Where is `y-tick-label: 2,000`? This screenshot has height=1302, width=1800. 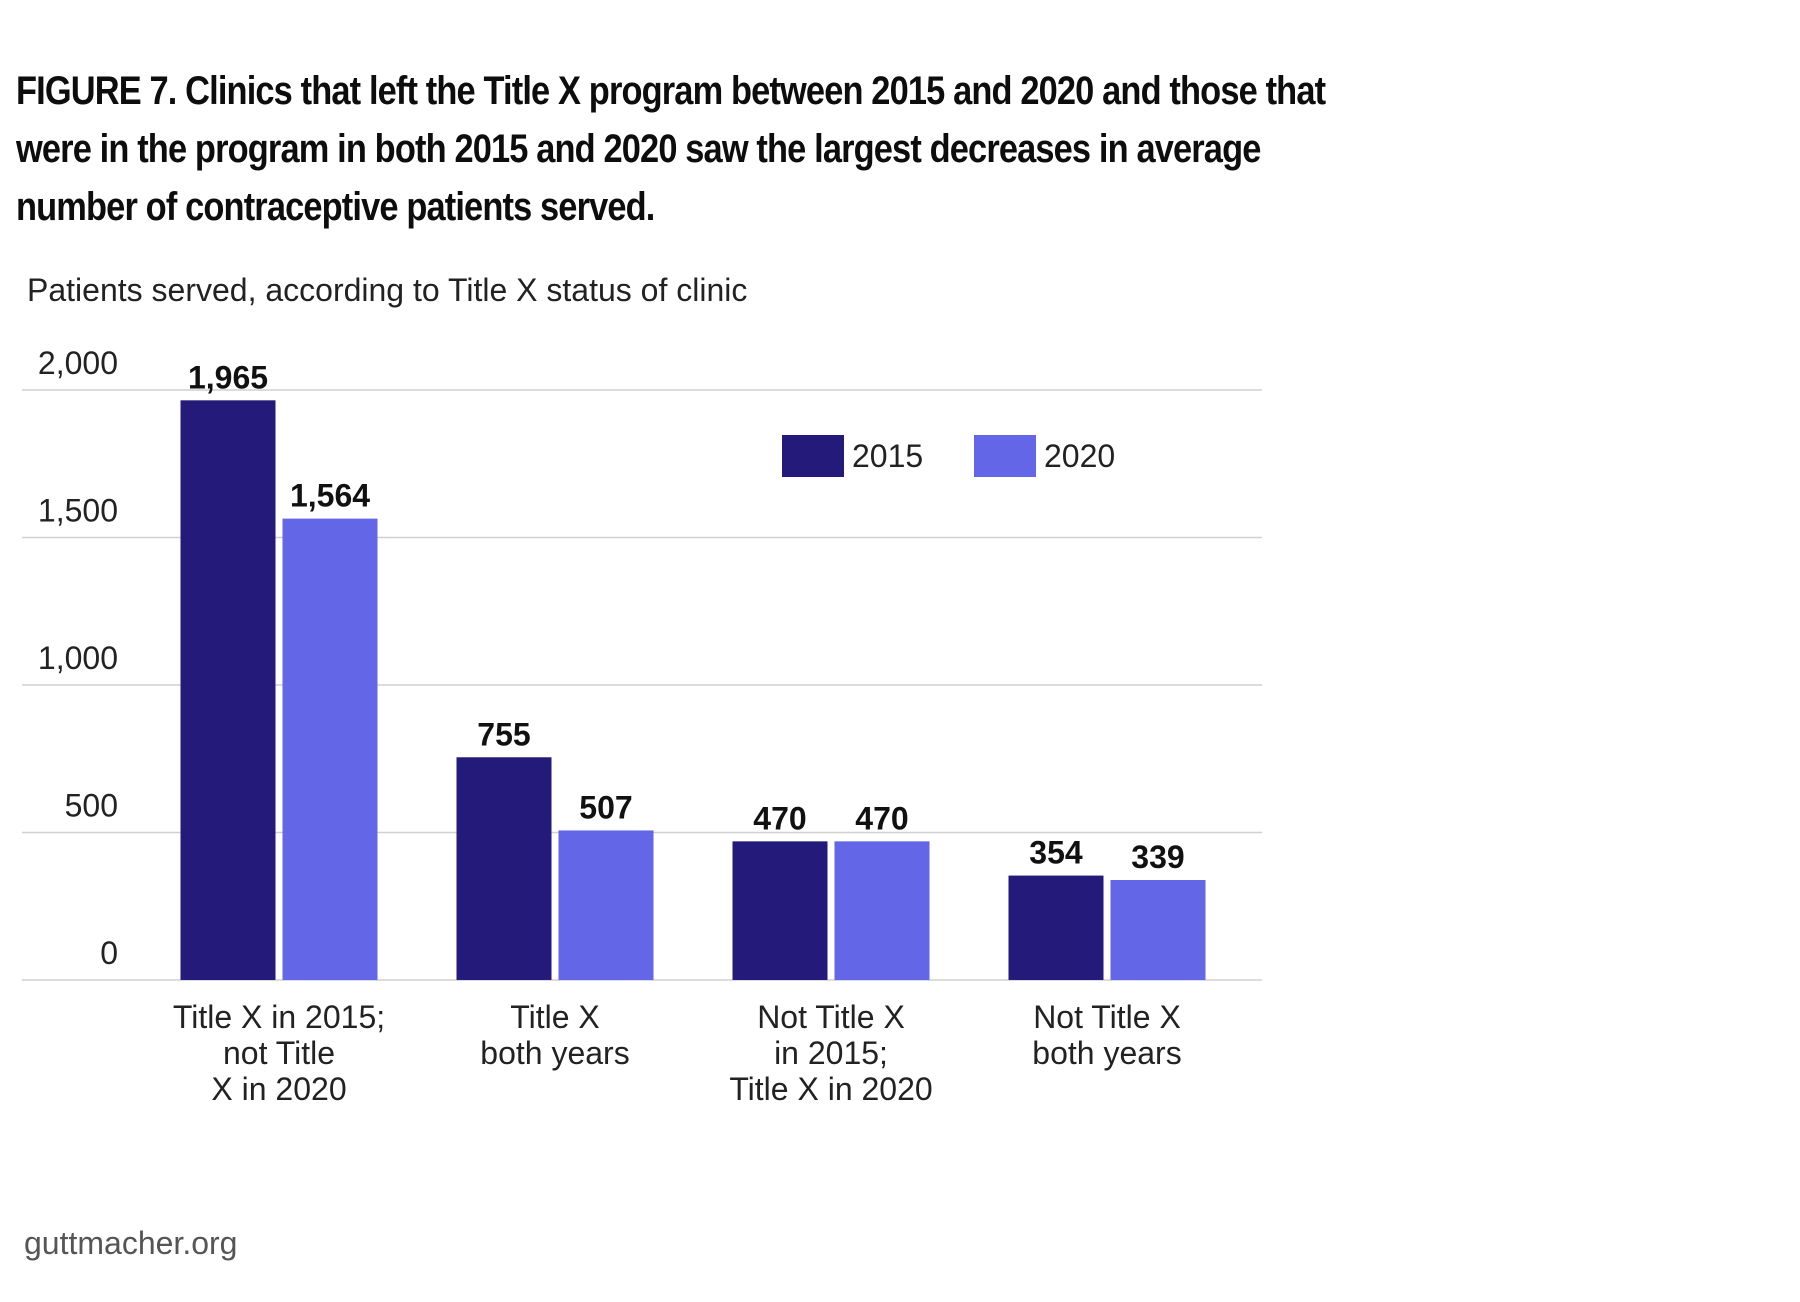
y-tick-label: 2,000 is located at coordinates (78, 363).